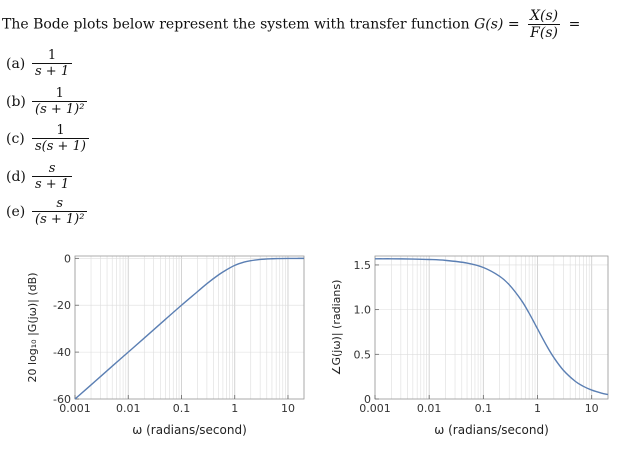 The width and height of the screenshot is (636, 454). I want to click on y-tick-label: -20, so click(62, 305).